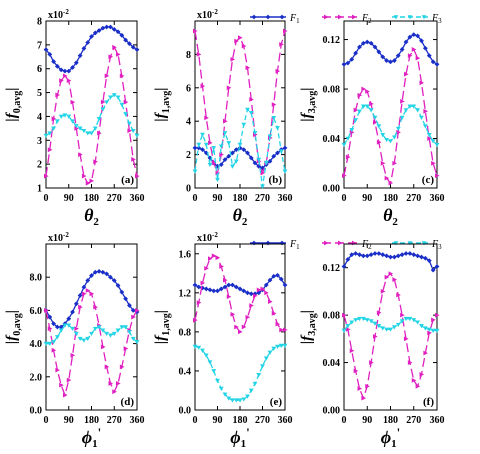  I want to click on x-tick-label: 0, so click(46, 420).